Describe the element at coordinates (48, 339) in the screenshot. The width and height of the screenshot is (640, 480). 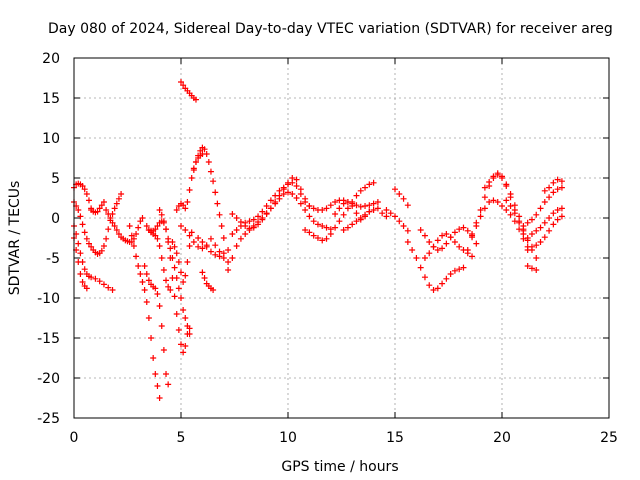
I see `y-tick-label: -15` at that location.